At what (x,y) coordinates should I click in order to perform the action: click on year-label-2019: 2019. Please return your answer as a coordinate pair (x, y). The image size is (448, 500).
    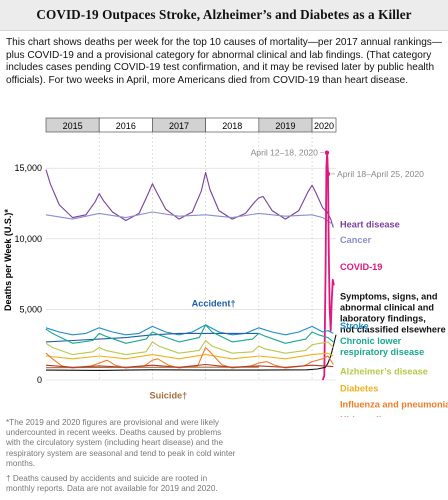
    Looking at the image, I should click on (285, 126).